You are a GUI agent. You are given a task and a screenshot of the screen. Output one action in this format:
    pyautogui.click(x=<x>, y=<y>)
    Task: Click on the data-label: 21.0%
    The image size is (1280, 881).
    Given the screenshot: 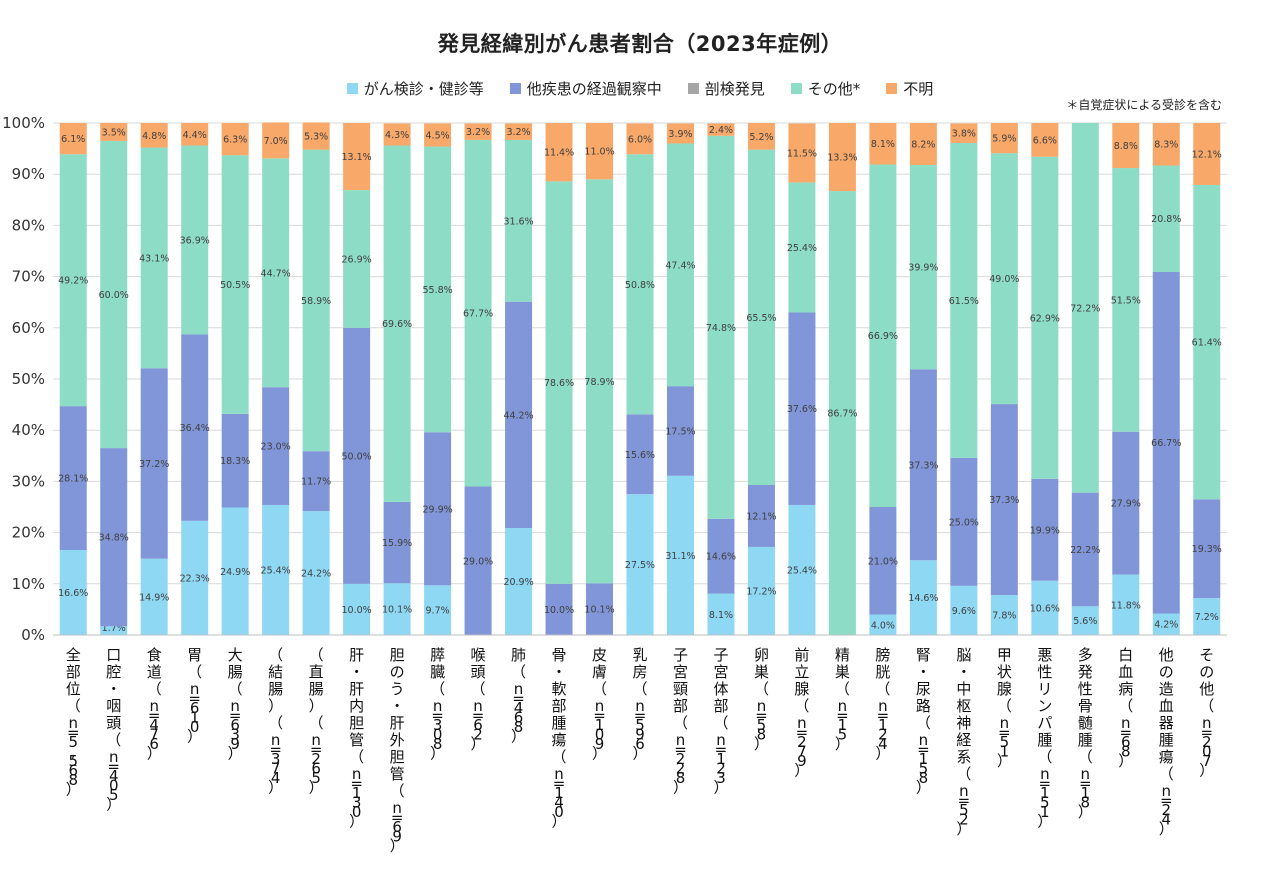 What is the action you would take?
    pyautogui.click(x=883, y=561)
    